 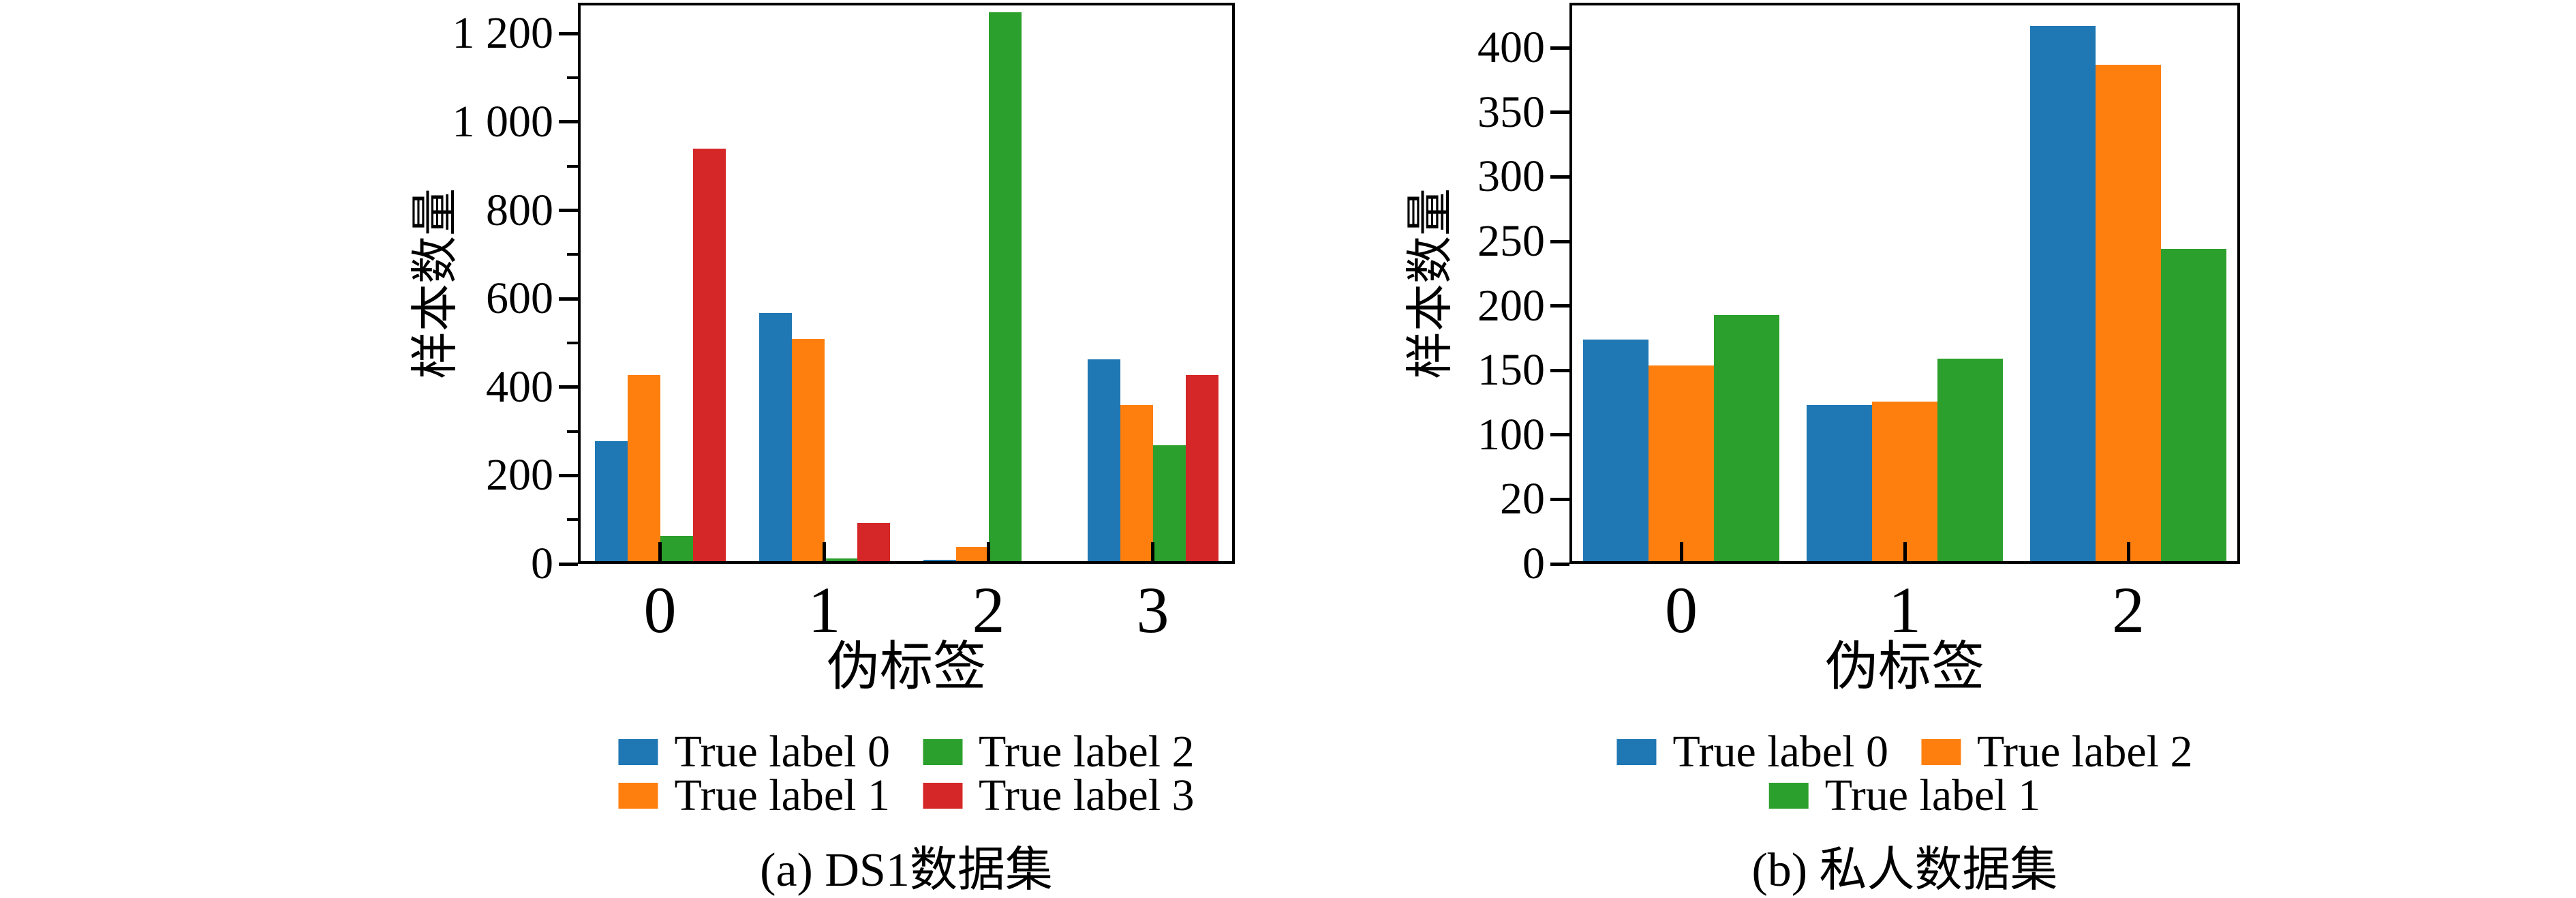 I want to click on y-tick-label: 300, so click(x=1511, y=176).